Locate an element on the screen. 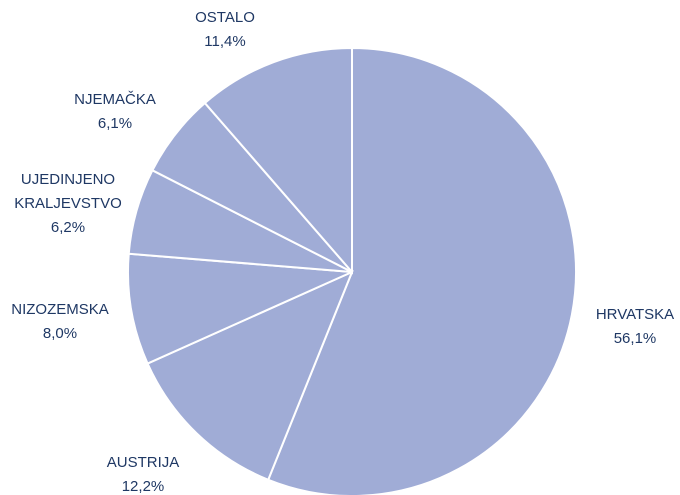  value-label: 12,2% is located at coordinates (143, 486).